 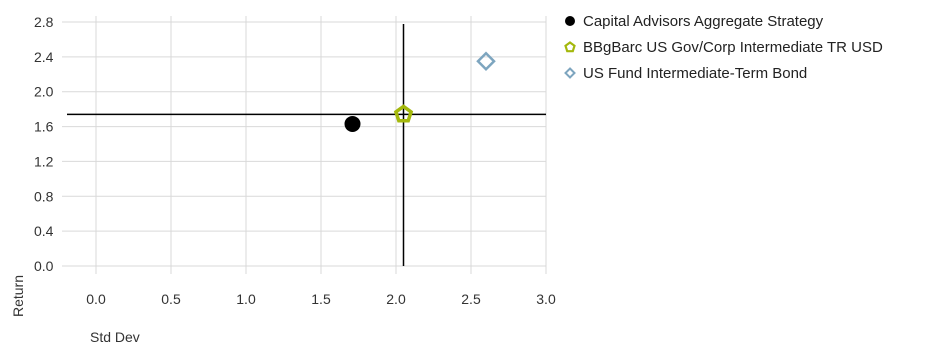 What do you see at coordinates (44, 231) in the screenshot?
I see `y-tick-label: 0.4` at bounding box center [44, 231].